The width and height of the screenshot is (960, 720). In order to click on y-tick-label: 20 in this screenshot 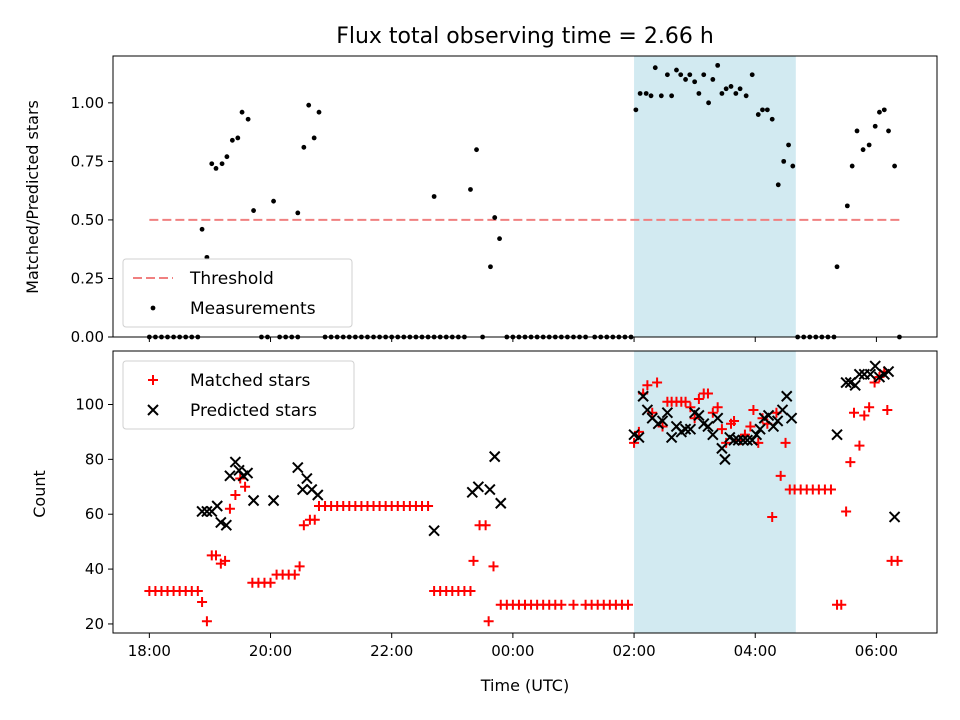, I will do `click(94, 624)`.